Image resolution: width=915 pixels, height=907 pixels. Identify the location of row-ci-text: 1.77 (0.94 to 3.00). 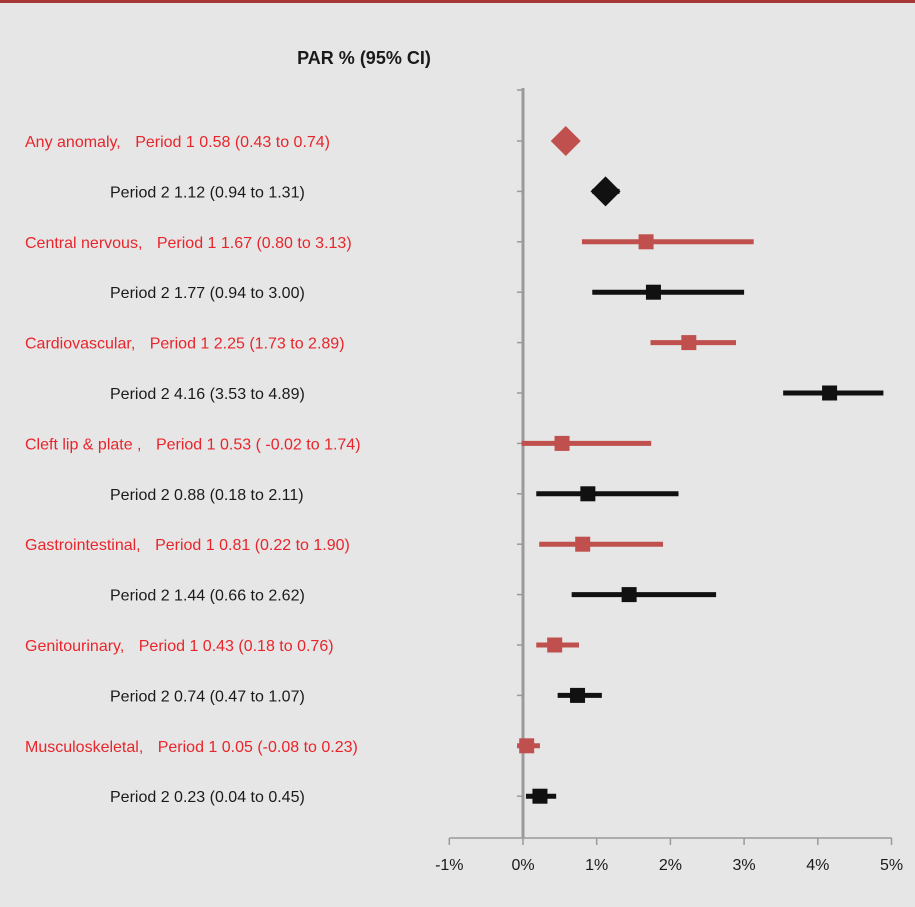
(239, 293).